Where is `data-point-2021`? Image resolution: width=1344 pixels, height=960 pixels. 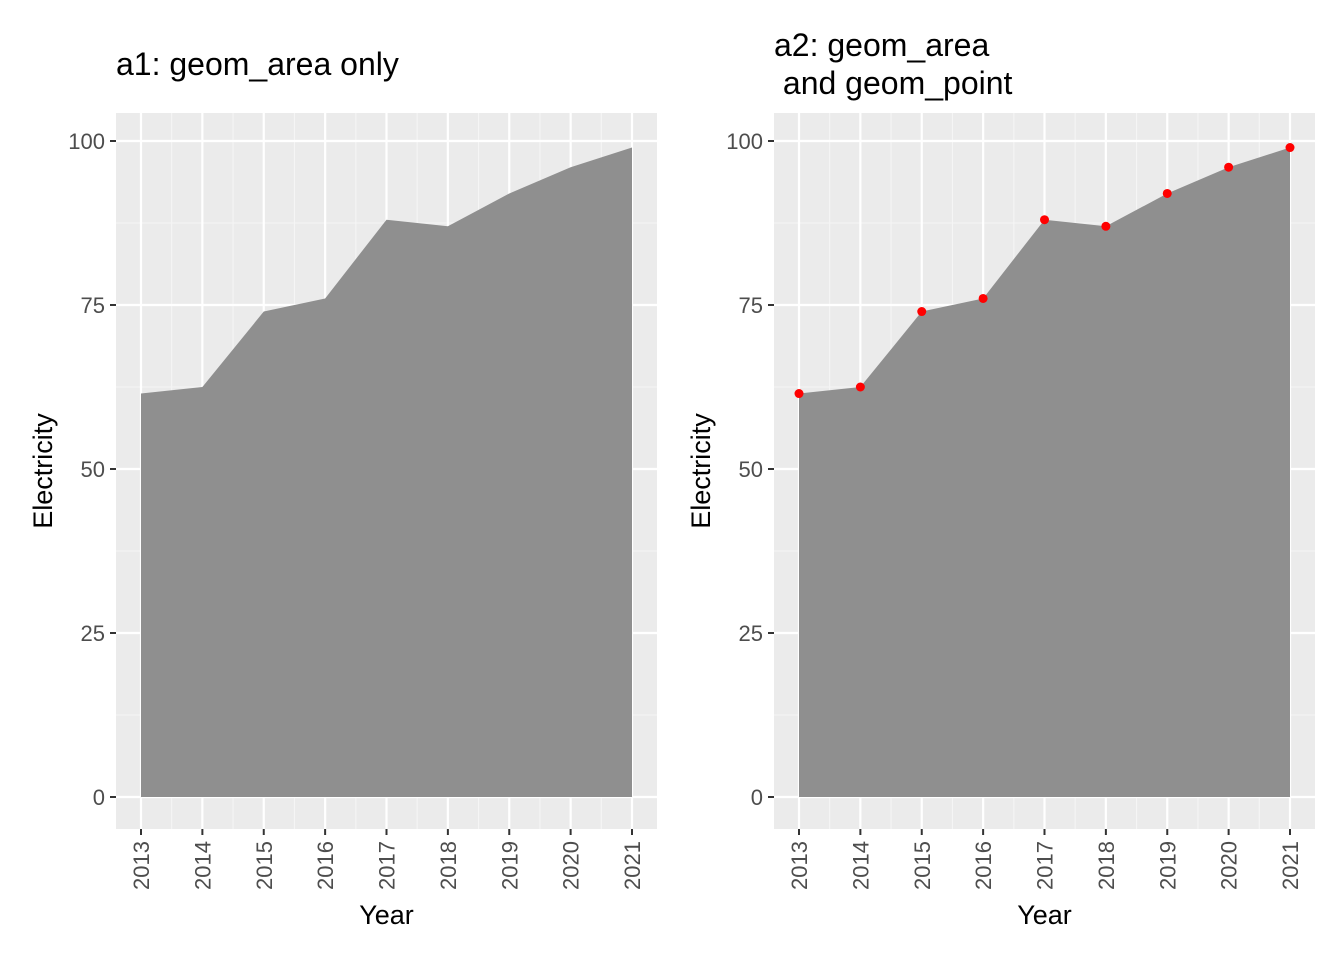
data-point-2021 is located at coordinates (1290, 148).